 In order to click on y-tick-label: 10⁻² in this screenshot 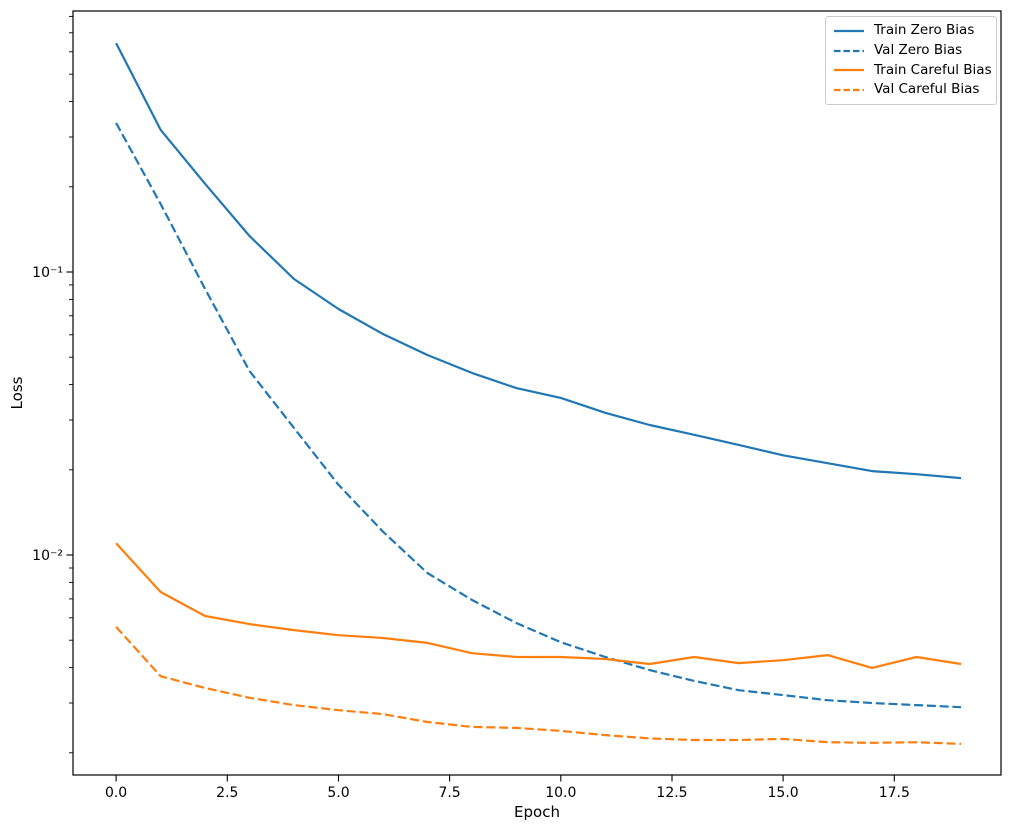, I will do `click(47, 556)`.